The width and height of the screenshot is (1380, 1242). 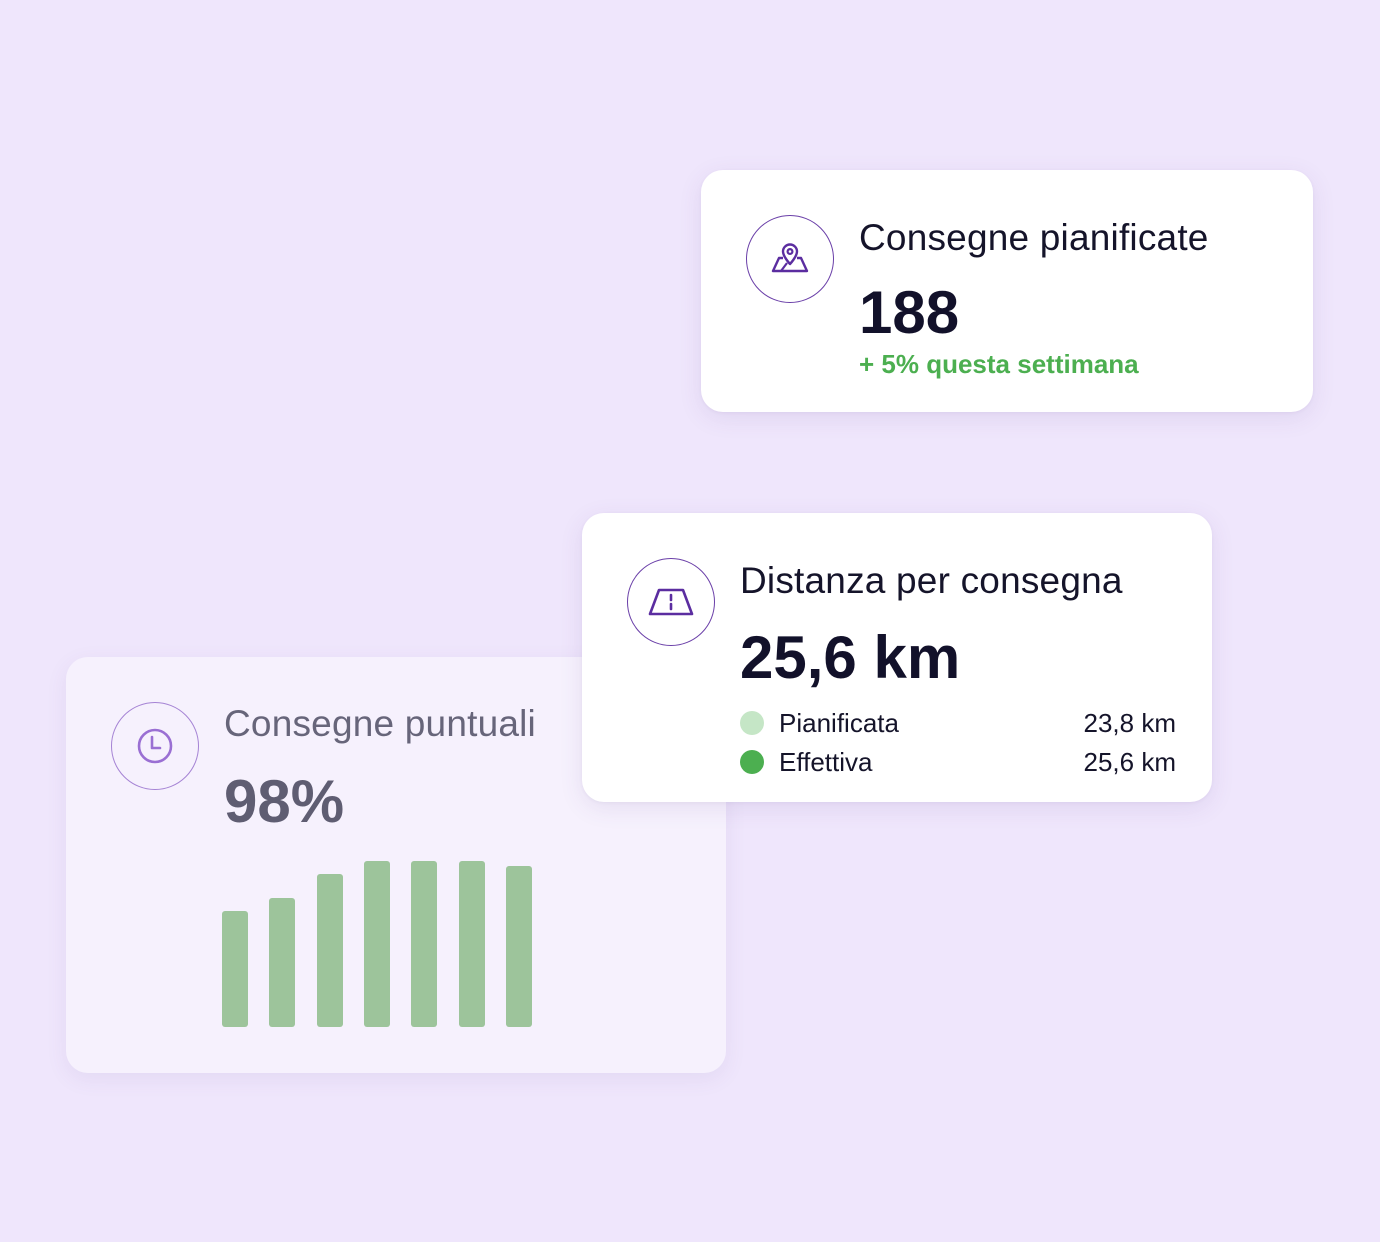 What do you see at coordinates (671, 602) in the screenshot?
I see `road-icon` at bounding box center [671, 602].